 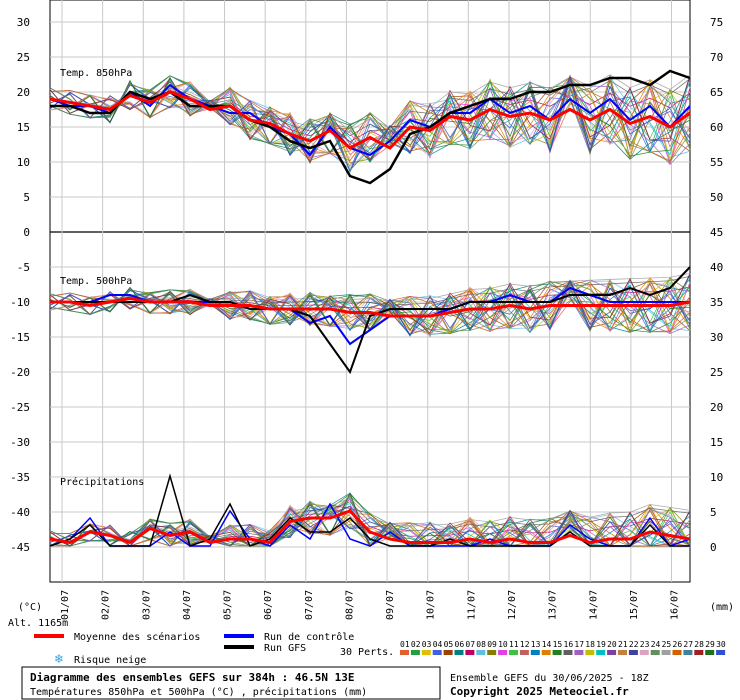 I want to click on precip-perturbation-line, so click(x=370, y=523).